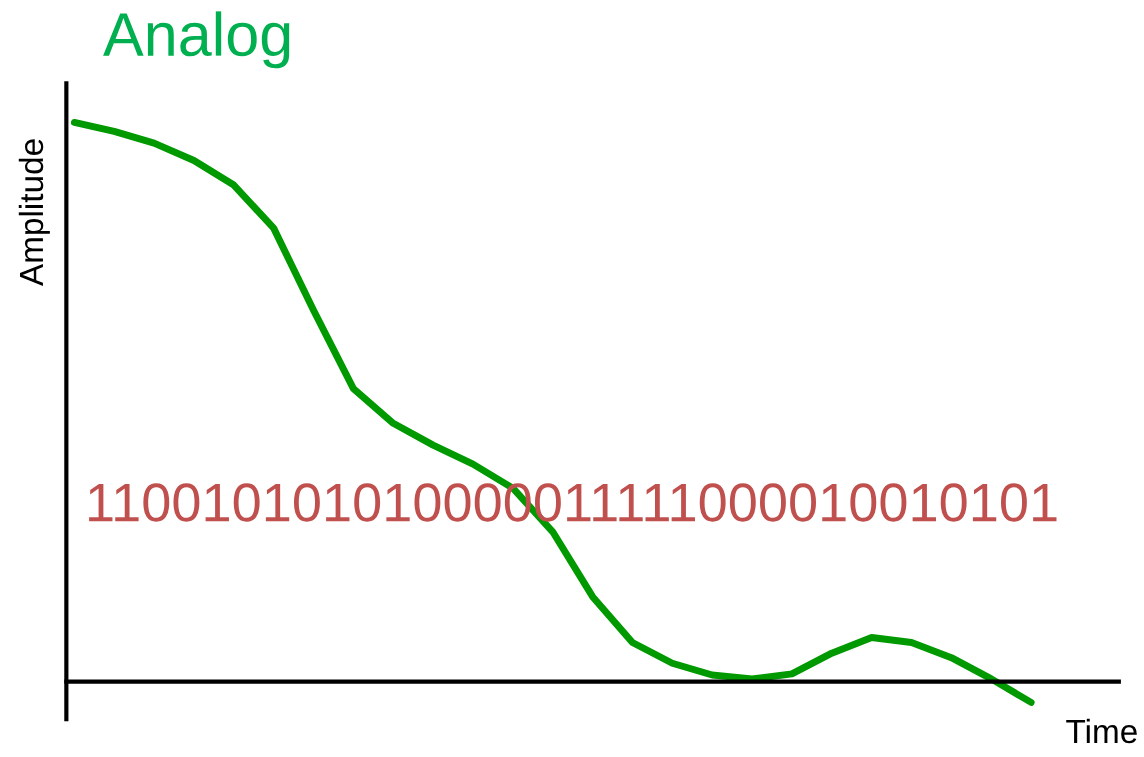 This screenshot has width=1144, height=757. What do you see at coordinates (1101, 731) in the screenshot?
I see `x-axis-title: Time` at bounding box center [1101, 731].